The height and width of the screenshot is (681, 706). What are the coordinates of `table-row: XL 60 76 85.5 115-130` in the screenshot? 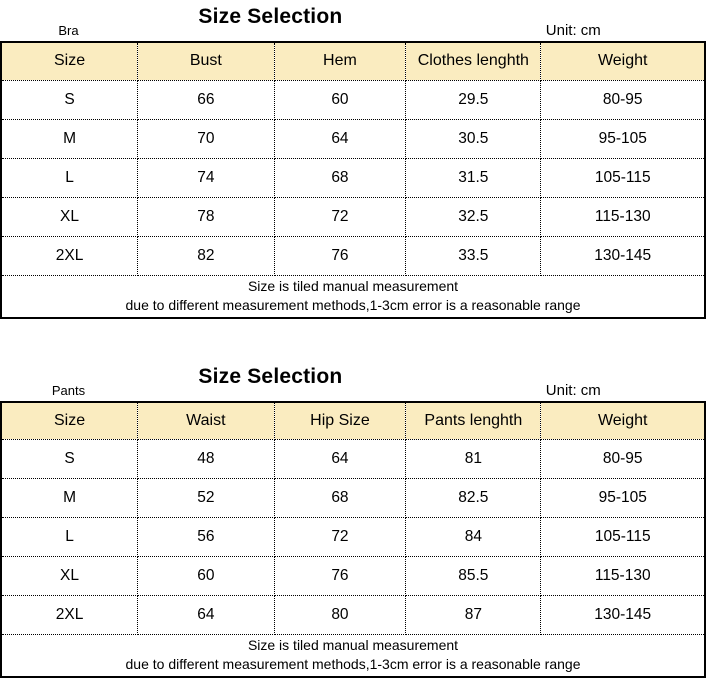 It's located at (353, 576).